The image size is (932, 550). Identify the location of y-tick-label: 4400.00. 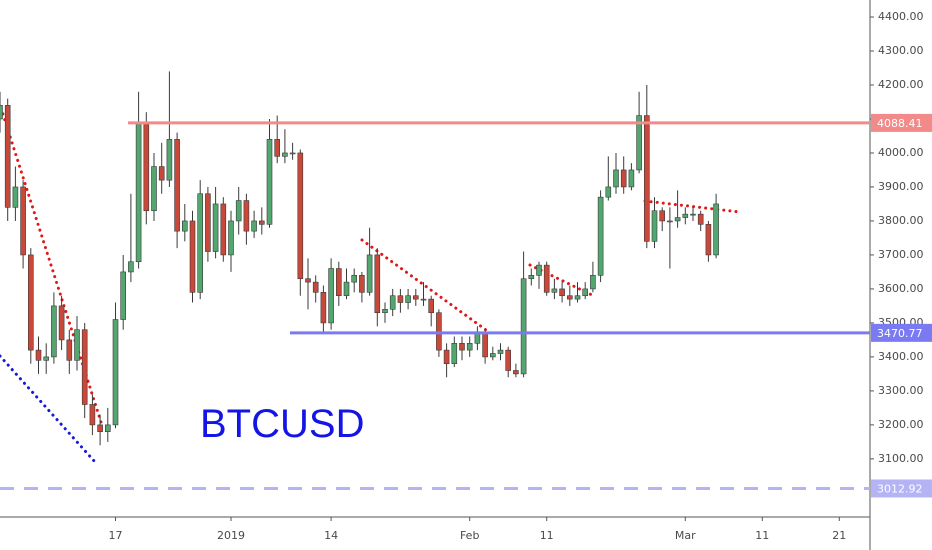
(901, 16).